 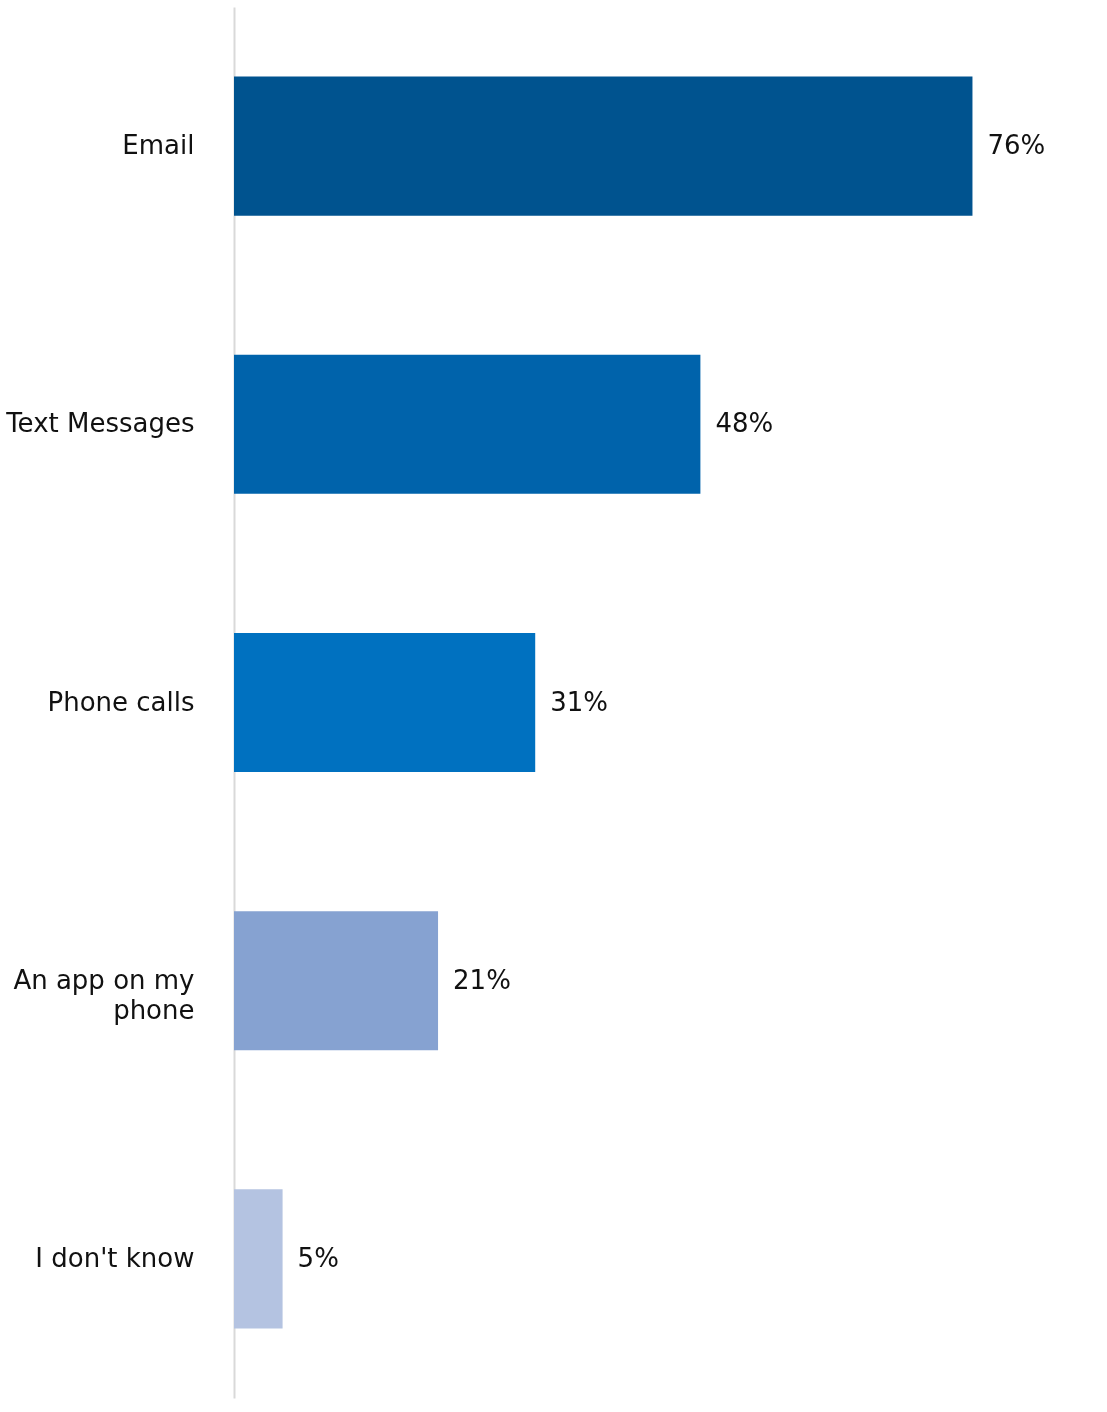 What do you see at coordinates (104, 994) in the screenshot?
I see `y-tick-label: An app on my phone` at bounding box center [104, 994].